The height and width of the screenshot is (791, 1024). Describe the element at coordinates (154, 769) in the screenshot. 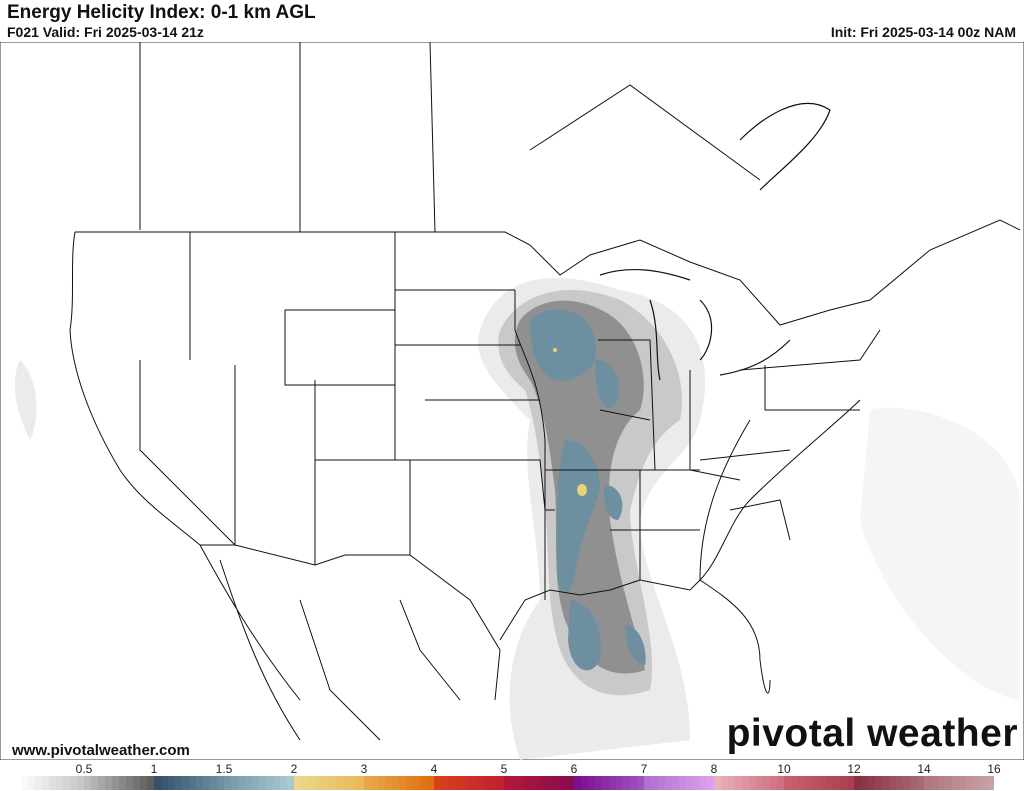

I see `colorbar-tick-label: 1` at that location.